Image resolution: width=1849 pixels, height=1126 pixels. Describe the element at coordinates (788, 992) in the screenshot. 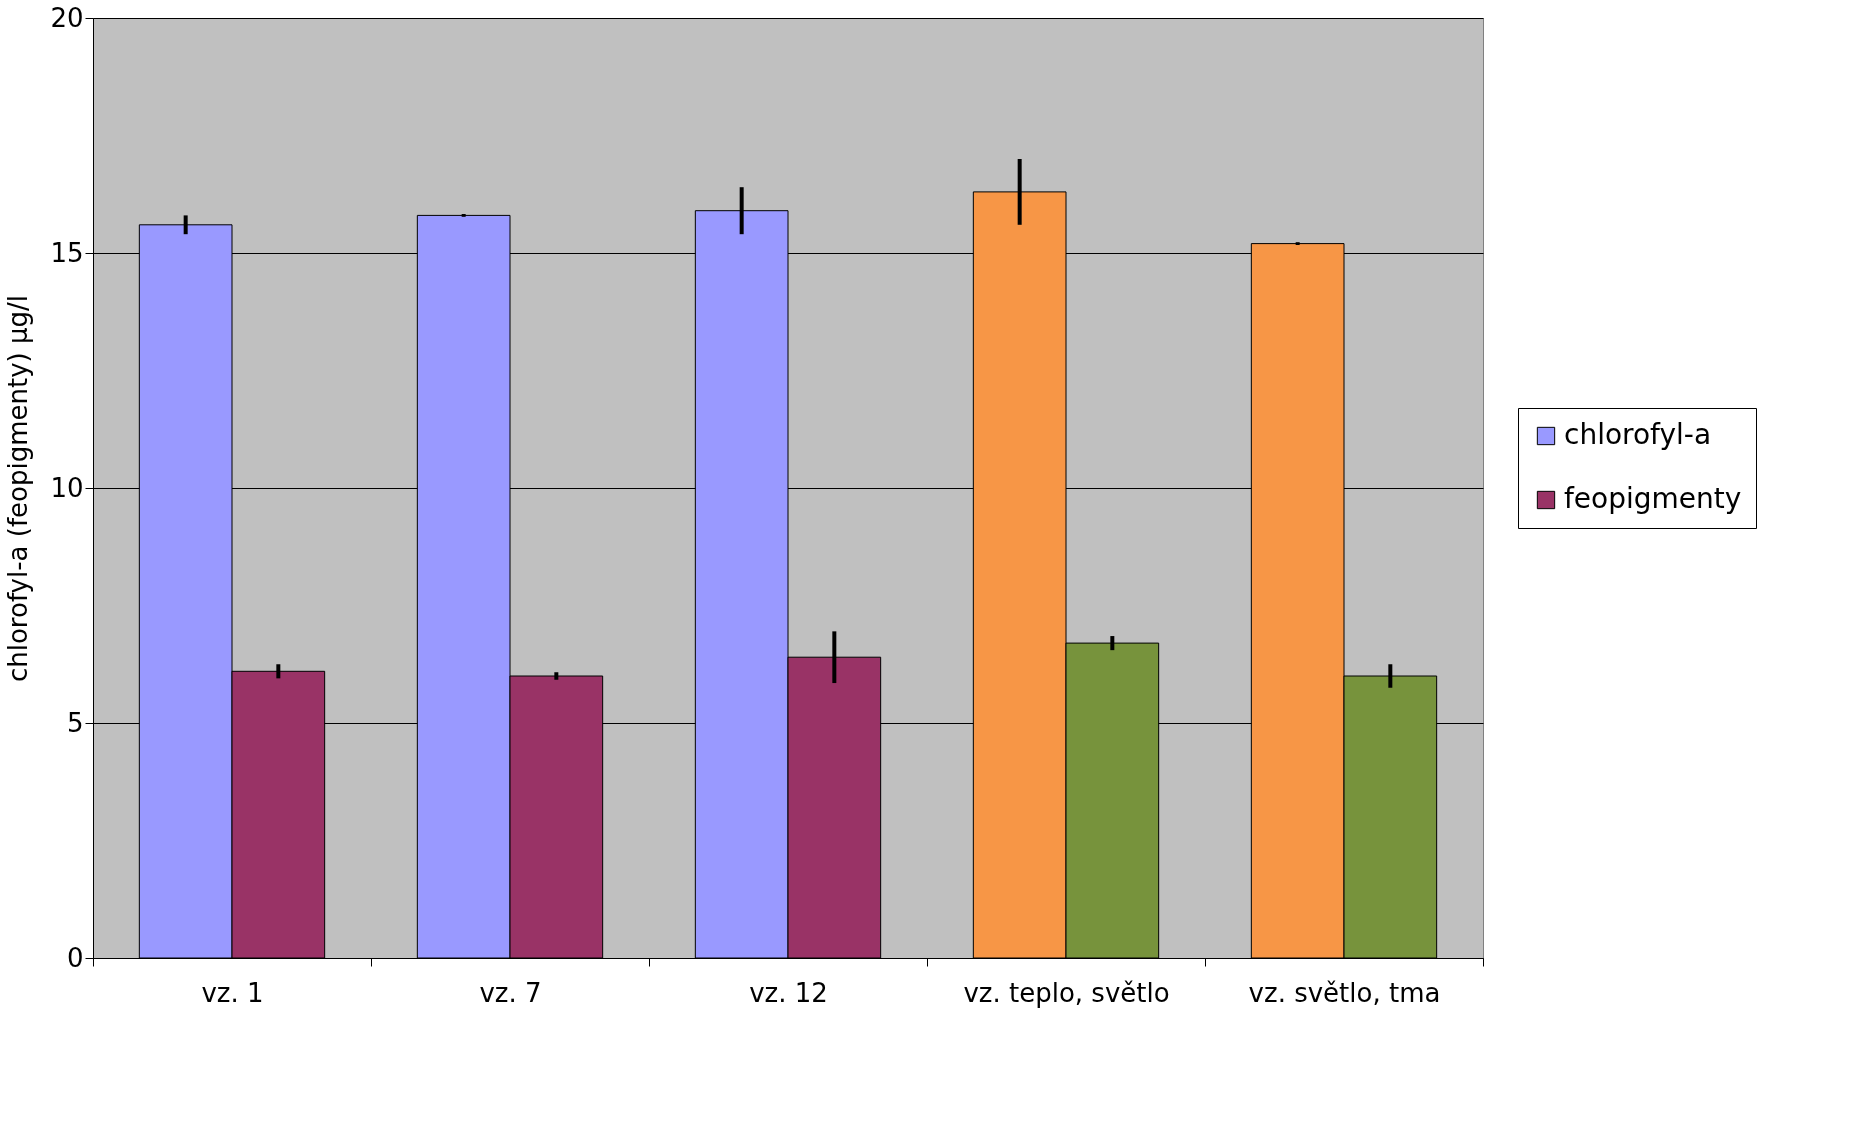

I see `x-tick-label: vz. 12` at that location.